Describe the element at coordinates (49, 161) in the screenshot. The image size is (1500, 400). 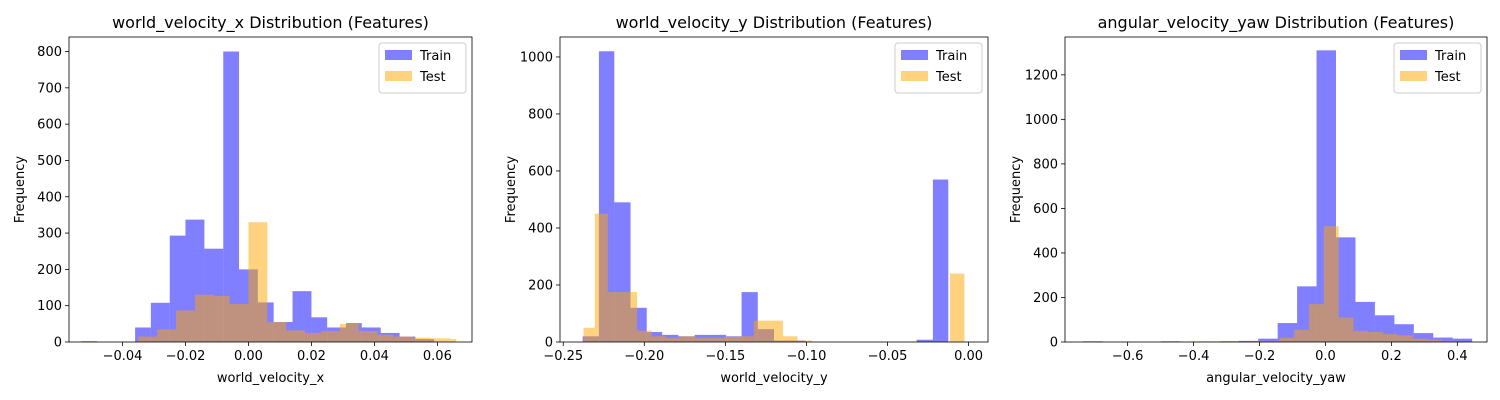
I see `y-tick-label: 500` at that location.